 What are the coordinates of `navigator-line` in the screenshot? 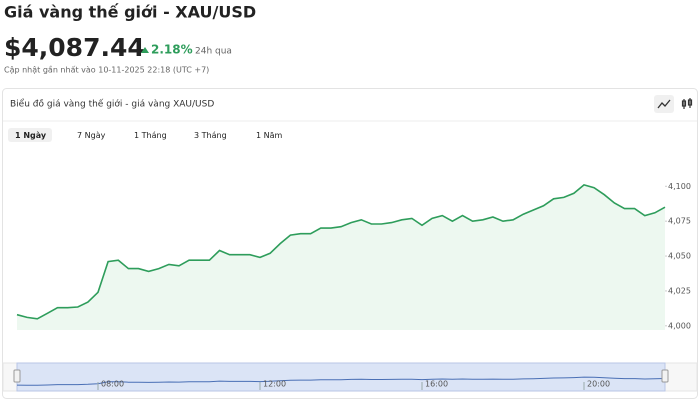 It's located at (341, 381).